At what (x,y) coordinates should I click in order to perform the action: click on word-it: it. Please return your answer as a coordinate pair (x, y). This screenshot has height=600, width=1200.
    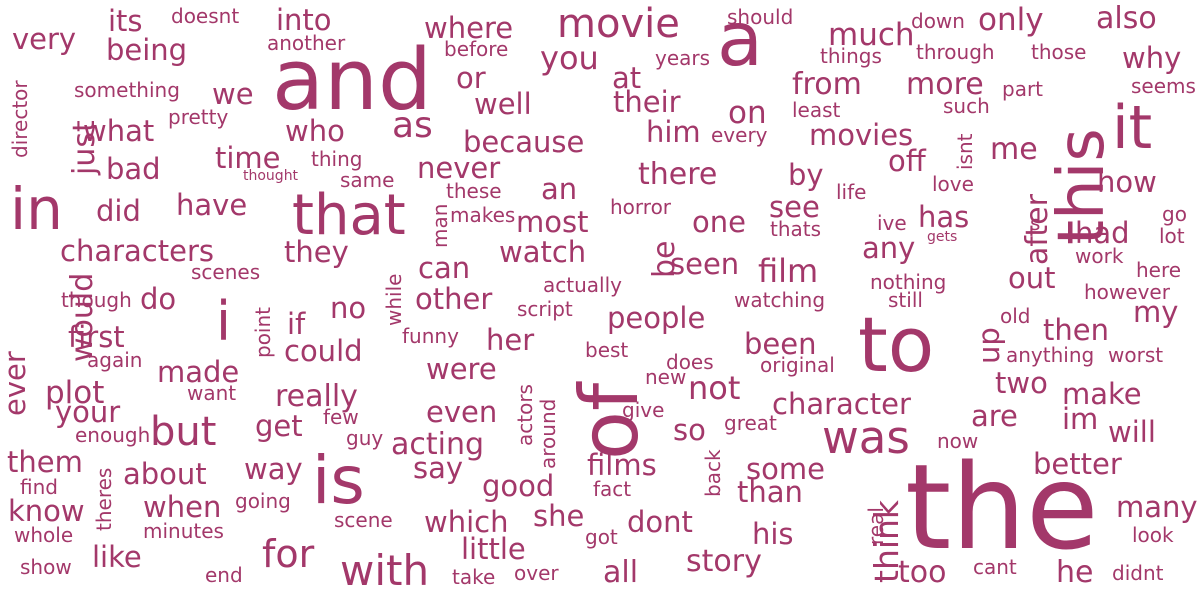
    Looking at the image, I should click on (1132, 128).